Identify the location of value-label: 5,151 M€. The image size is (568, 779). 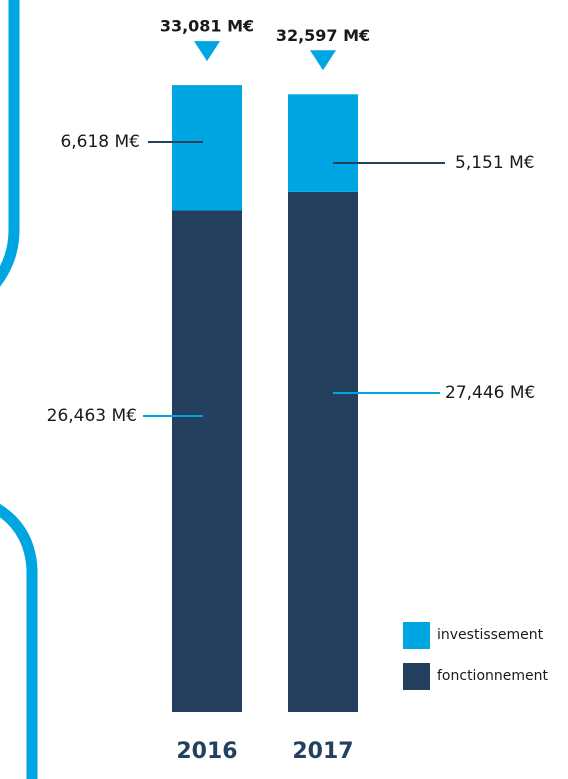
(495, 163).